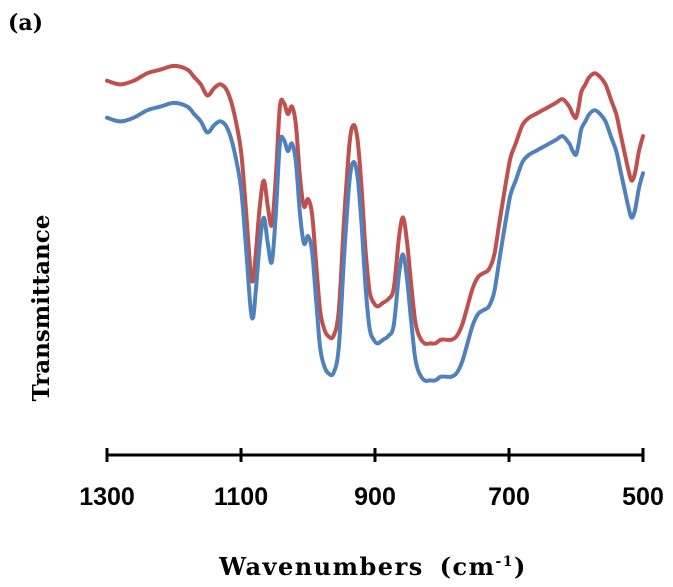  I want to click on x-axis-title: Wavenumbers (cm-1), so click(372, 566).